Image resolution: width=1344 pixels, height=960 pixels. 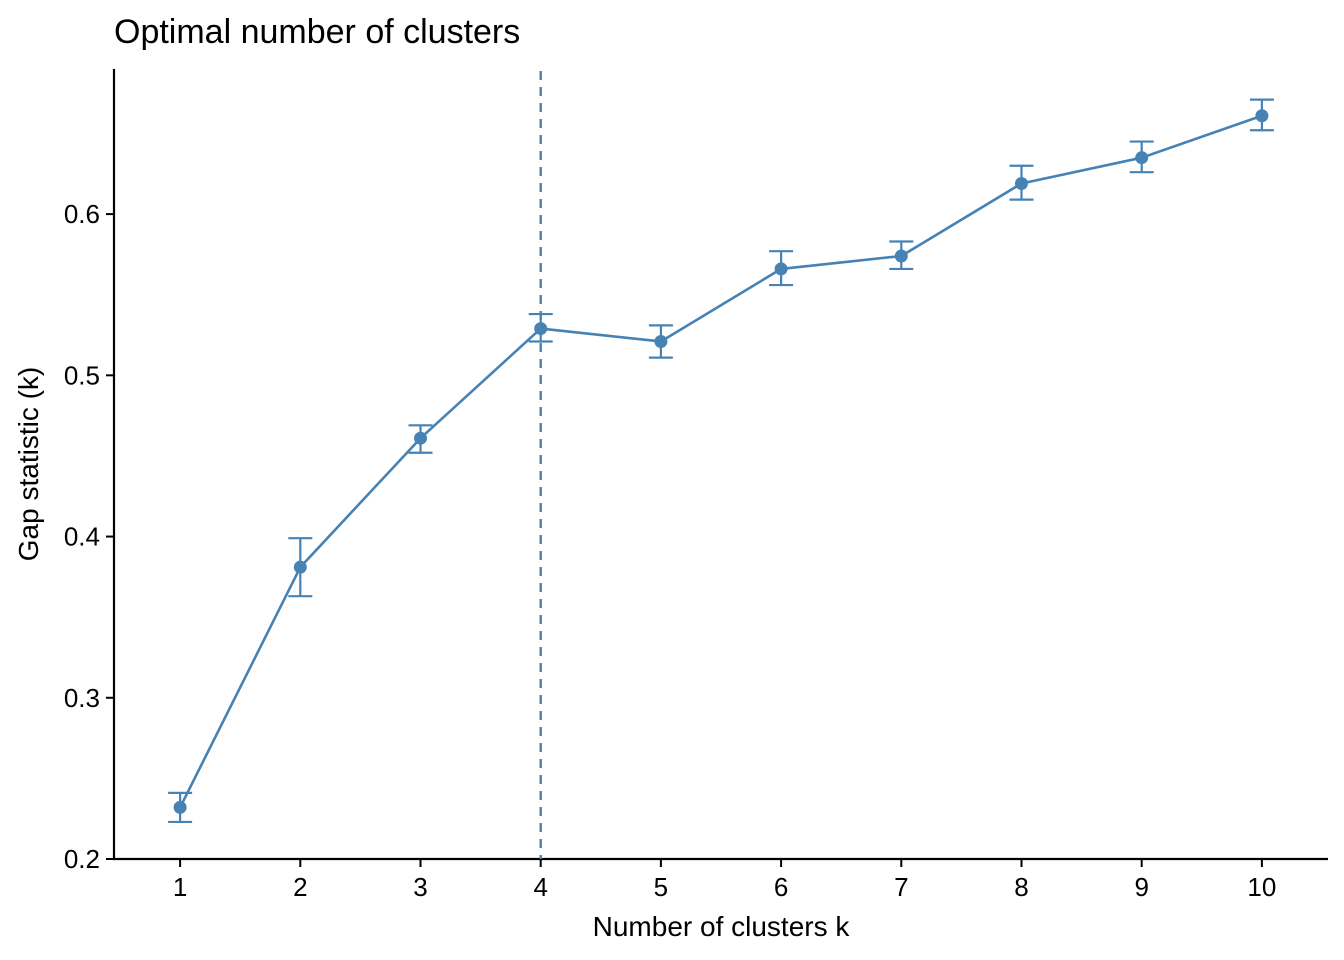 What do you see at coordinates (180, 887) in the screenshot?
I see `x-tick-label: 1` at bounding box center [180, 887].